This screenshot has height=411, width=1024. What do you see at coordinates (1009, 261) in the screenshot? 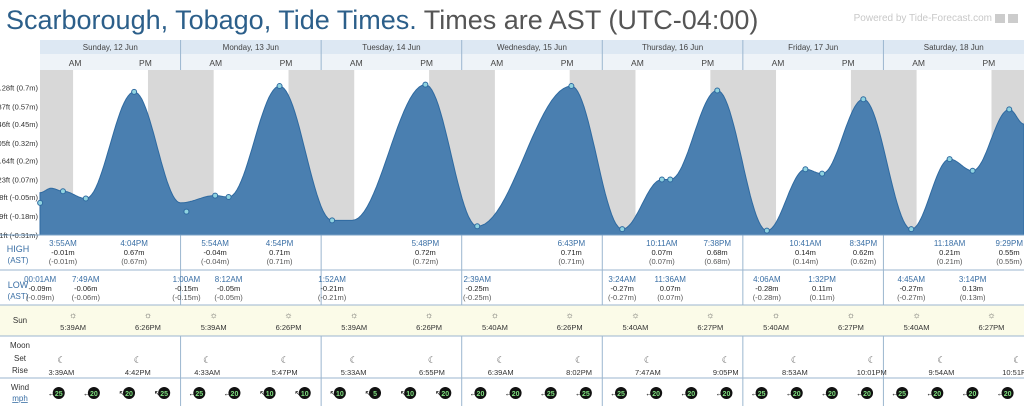
I see `high-tide-height-alt: (0.55m)` at bounding box center [1009, 261].